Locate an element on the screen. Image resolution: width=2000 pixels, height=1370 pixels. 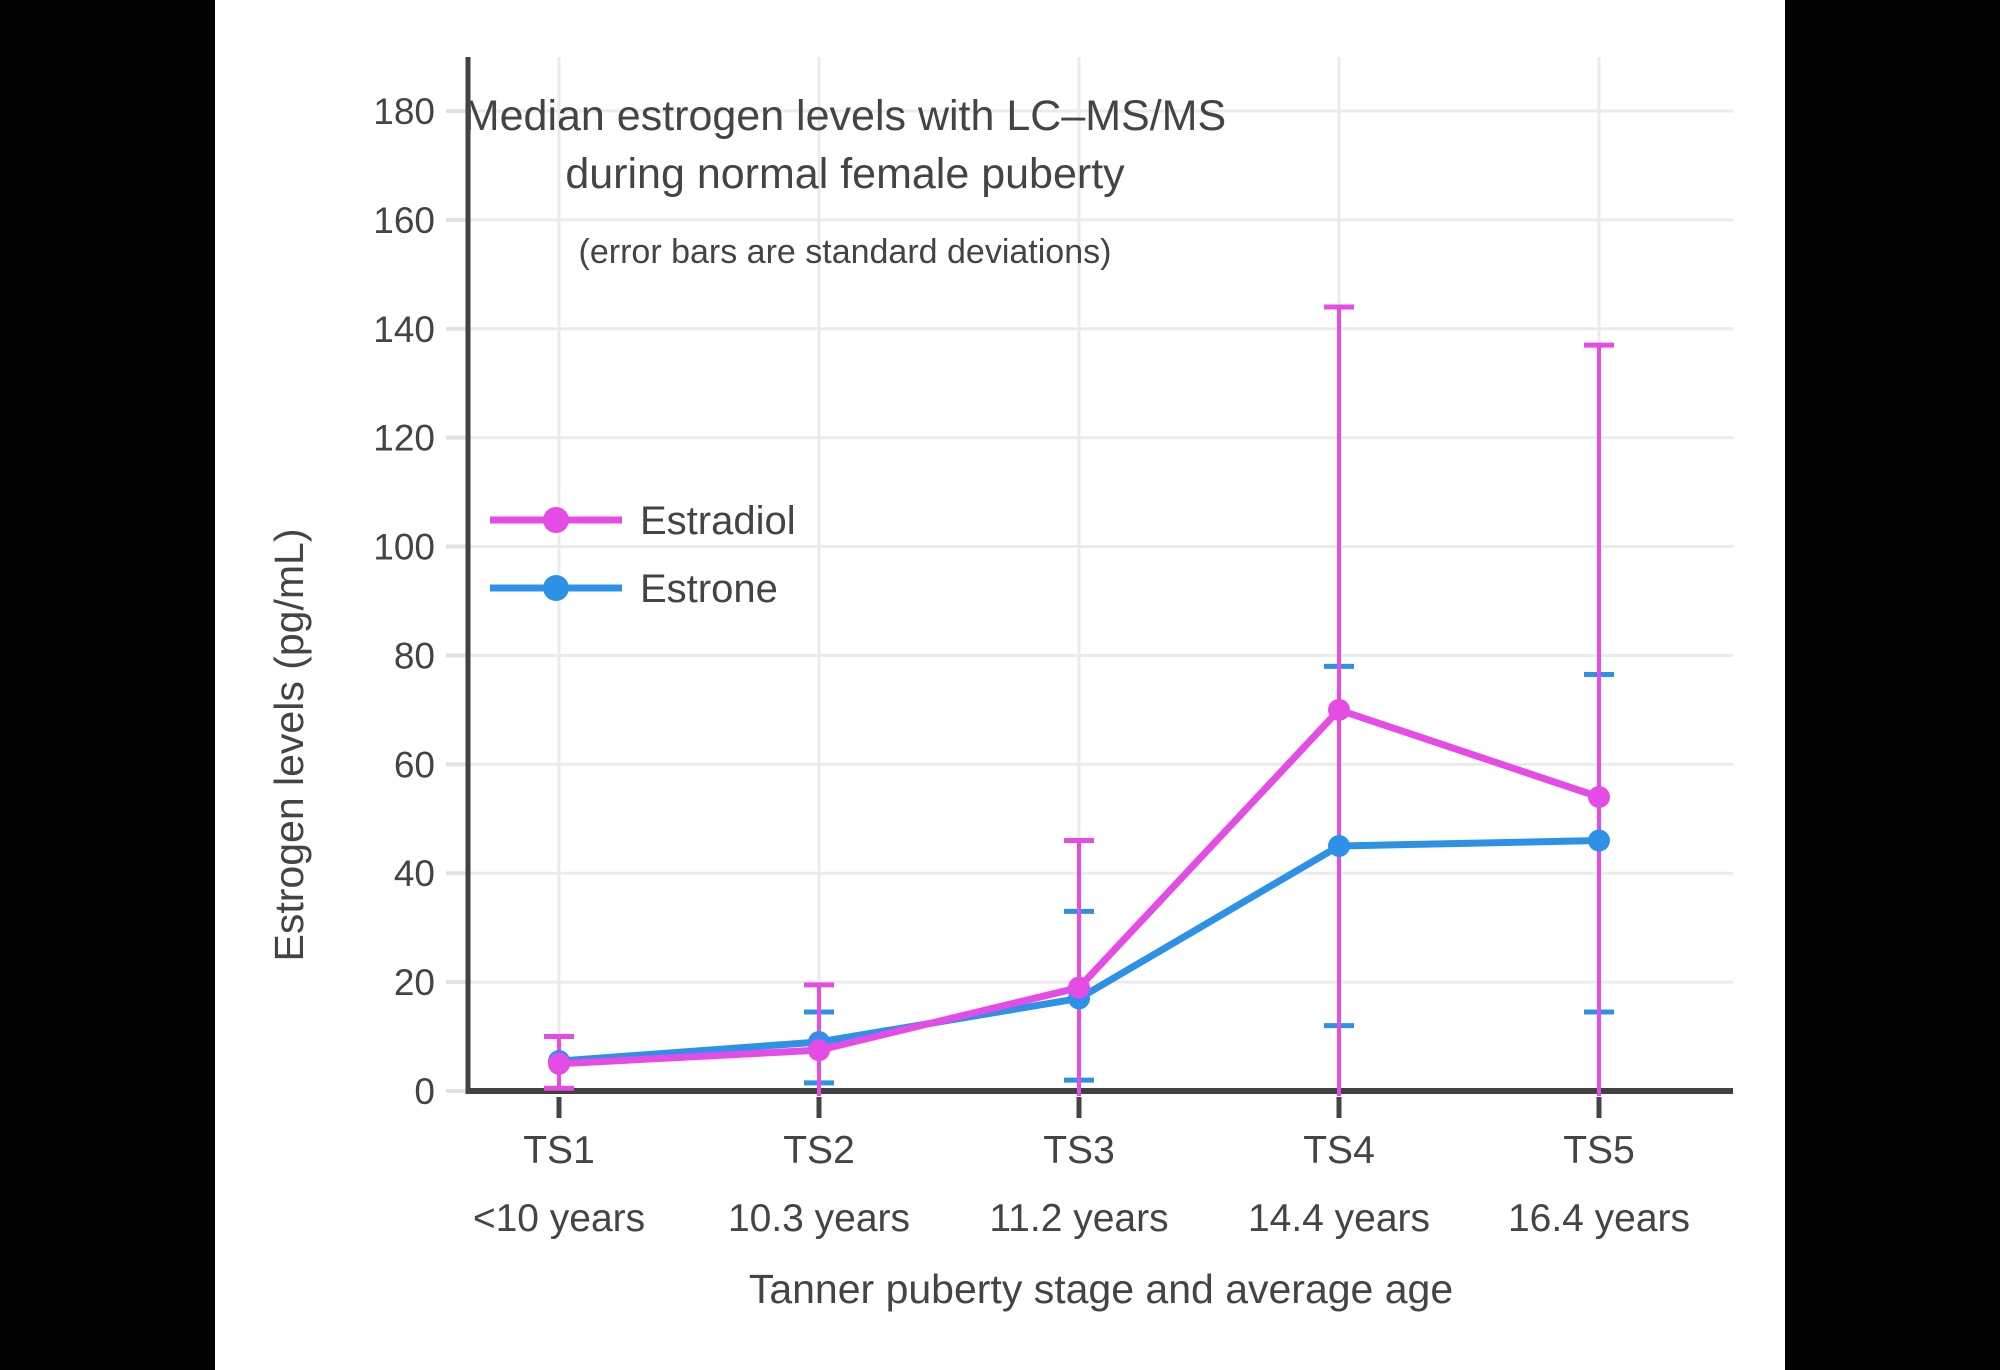
x-tick-label: TS4 is located at coordinates (1339, 1150).